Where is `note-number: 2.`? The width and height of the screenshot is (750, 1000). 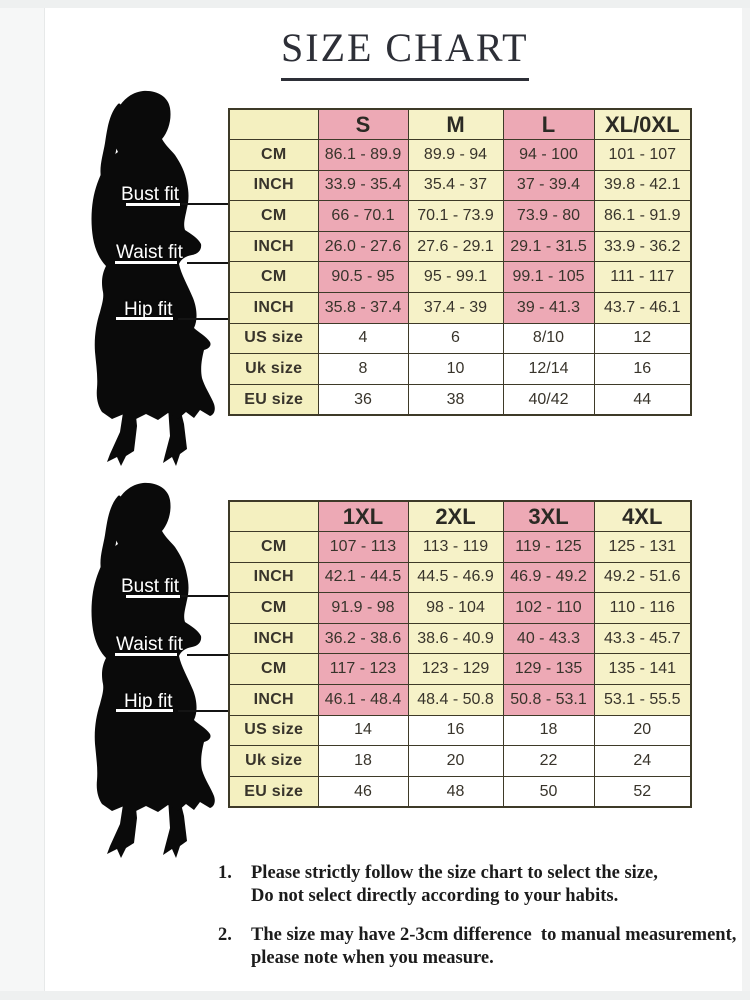
note-number: 2. is located at coordinates (225, 935).